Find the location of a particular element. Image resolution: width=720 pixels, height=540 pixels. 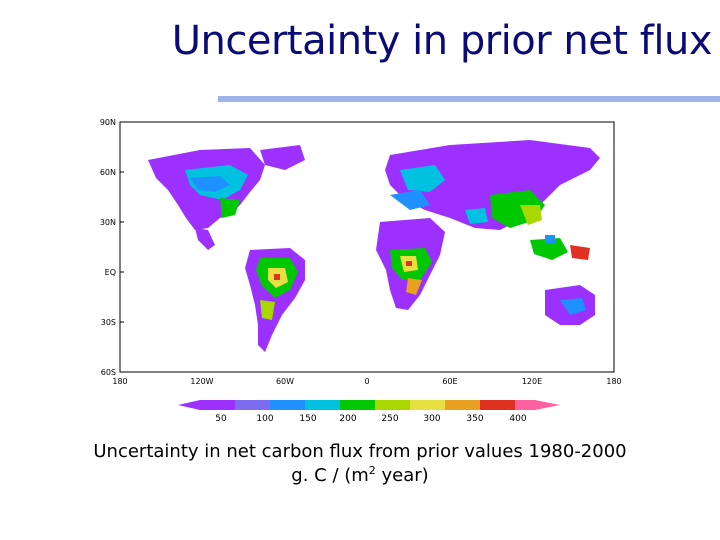

lat-tick-label: 60S is located at coordinates (108, 372).